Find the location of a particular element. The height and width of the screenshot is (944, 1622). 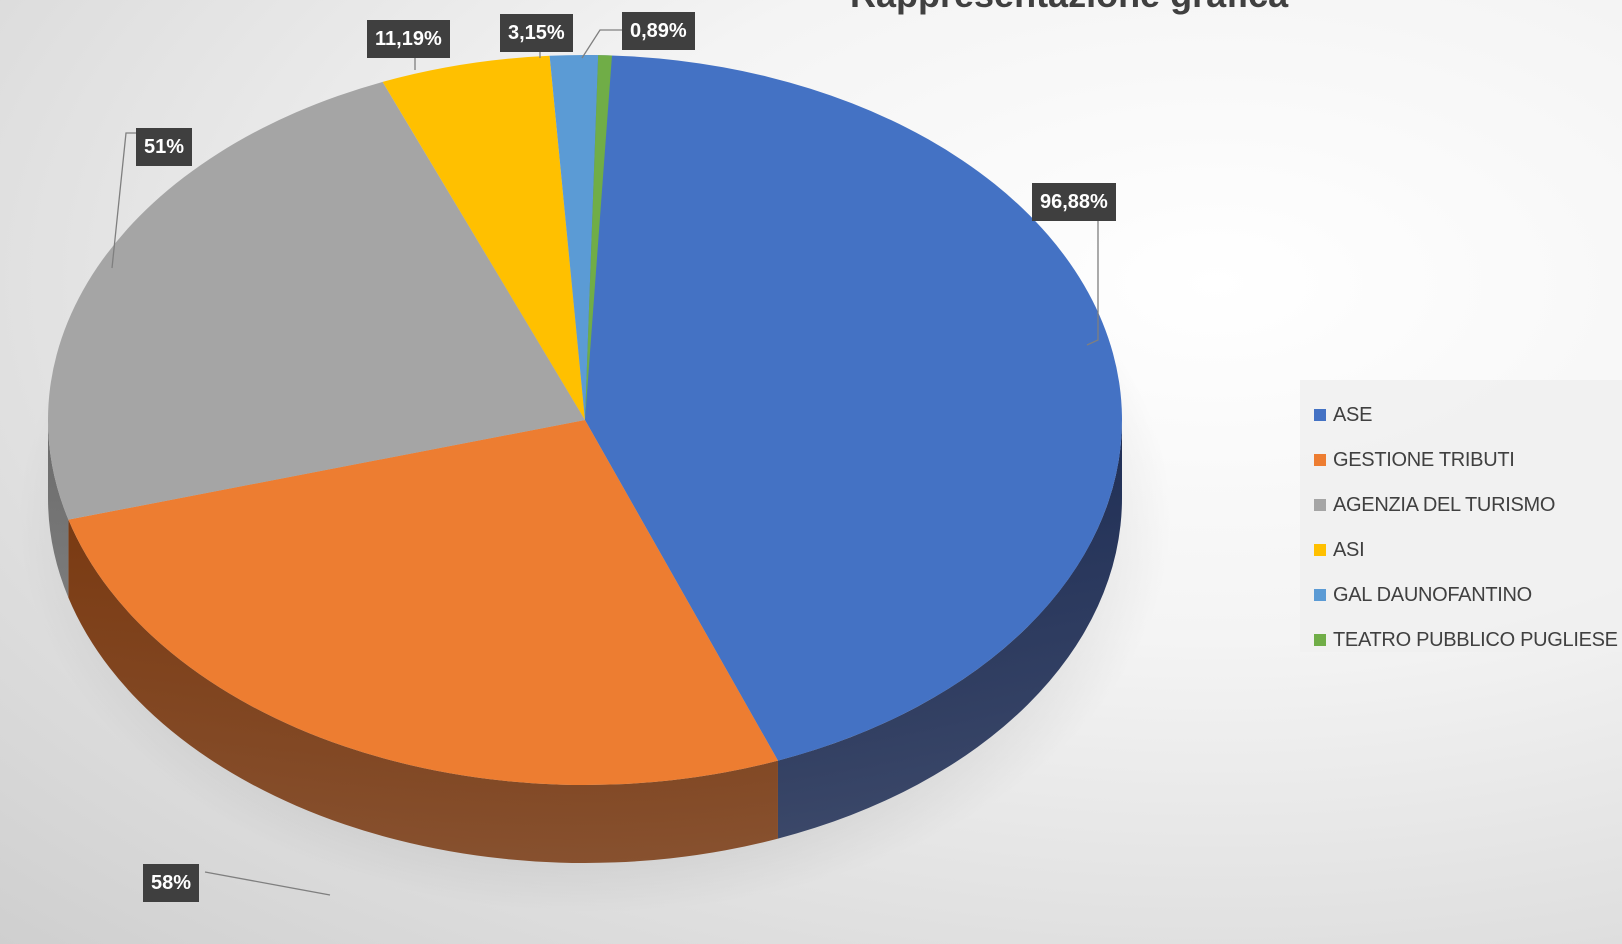

data-label-gal-daunofantino: 3,15% is located at coordinates (536, 33).